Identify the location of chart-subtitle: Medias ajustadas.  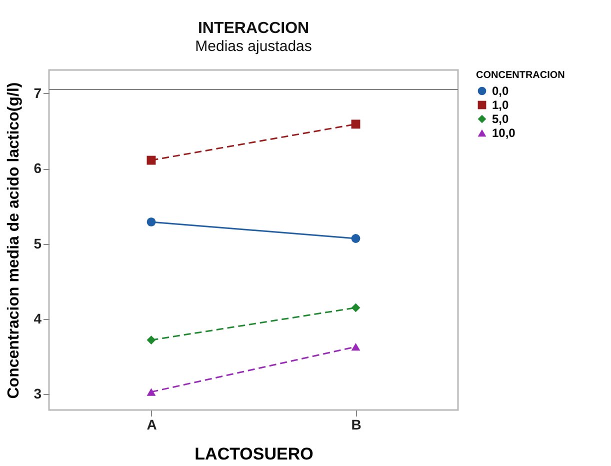
(253, 46).